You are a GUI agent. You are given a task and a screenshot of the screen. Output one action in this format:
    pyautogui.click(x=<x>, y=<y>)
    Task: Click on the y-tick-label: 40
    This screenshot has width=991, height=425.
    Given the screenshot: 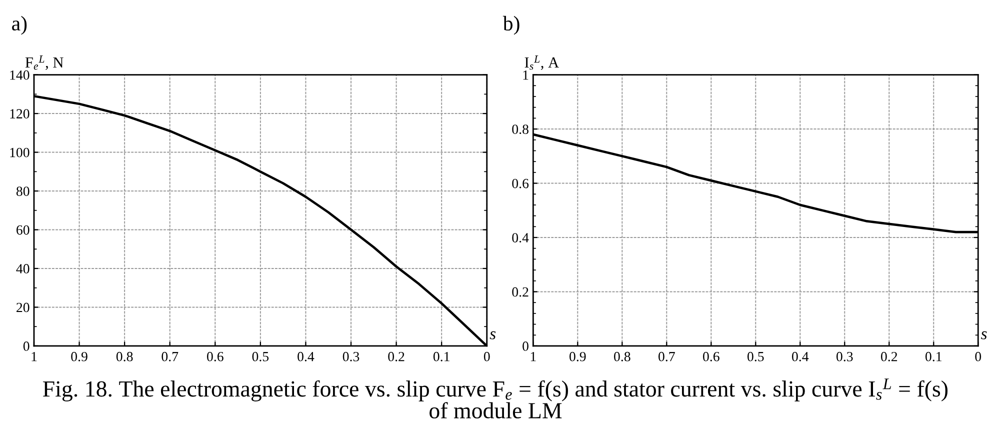 What is the action you would take?
    pyautogui.click(x=23, y=269)
    